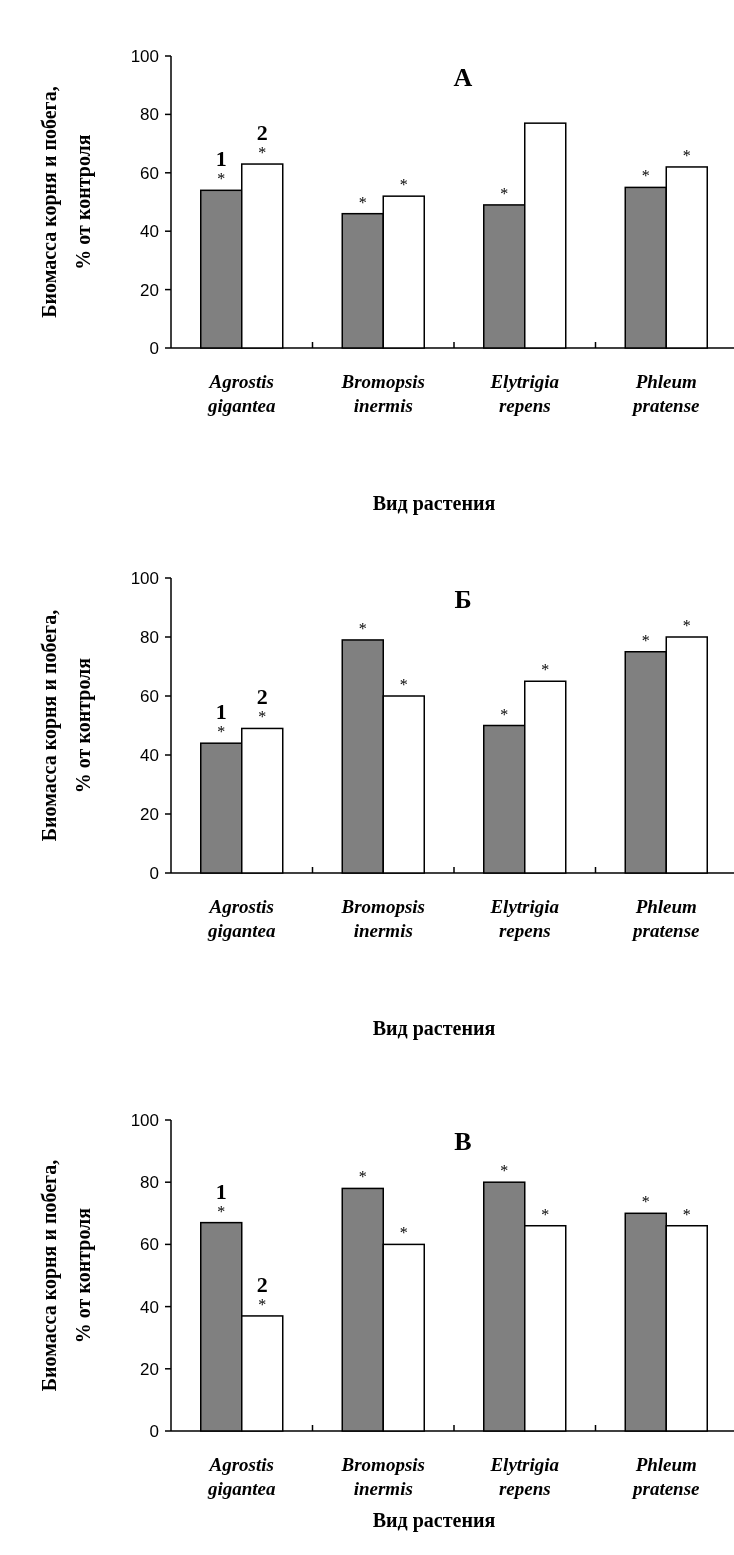  What do you see at coordinates (463, 77) in the screenshot?
I see `chart-title: А` at bounding box center [463, 77].